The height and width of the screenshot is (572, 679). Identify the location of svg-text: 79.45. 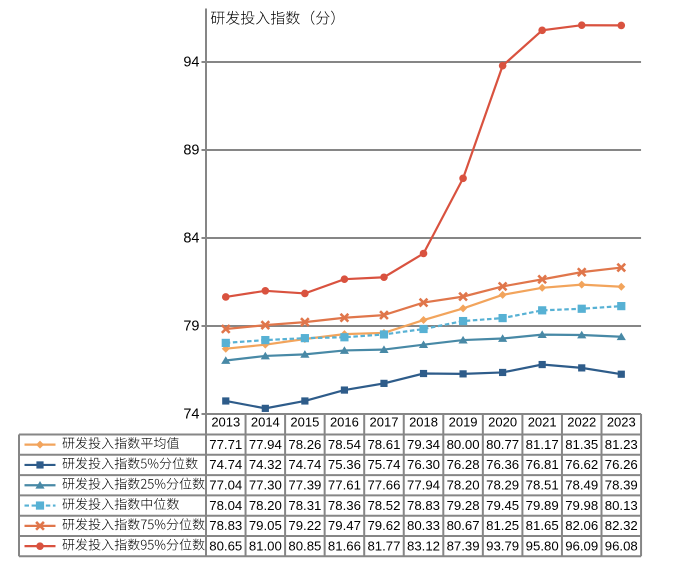
(502, 505).